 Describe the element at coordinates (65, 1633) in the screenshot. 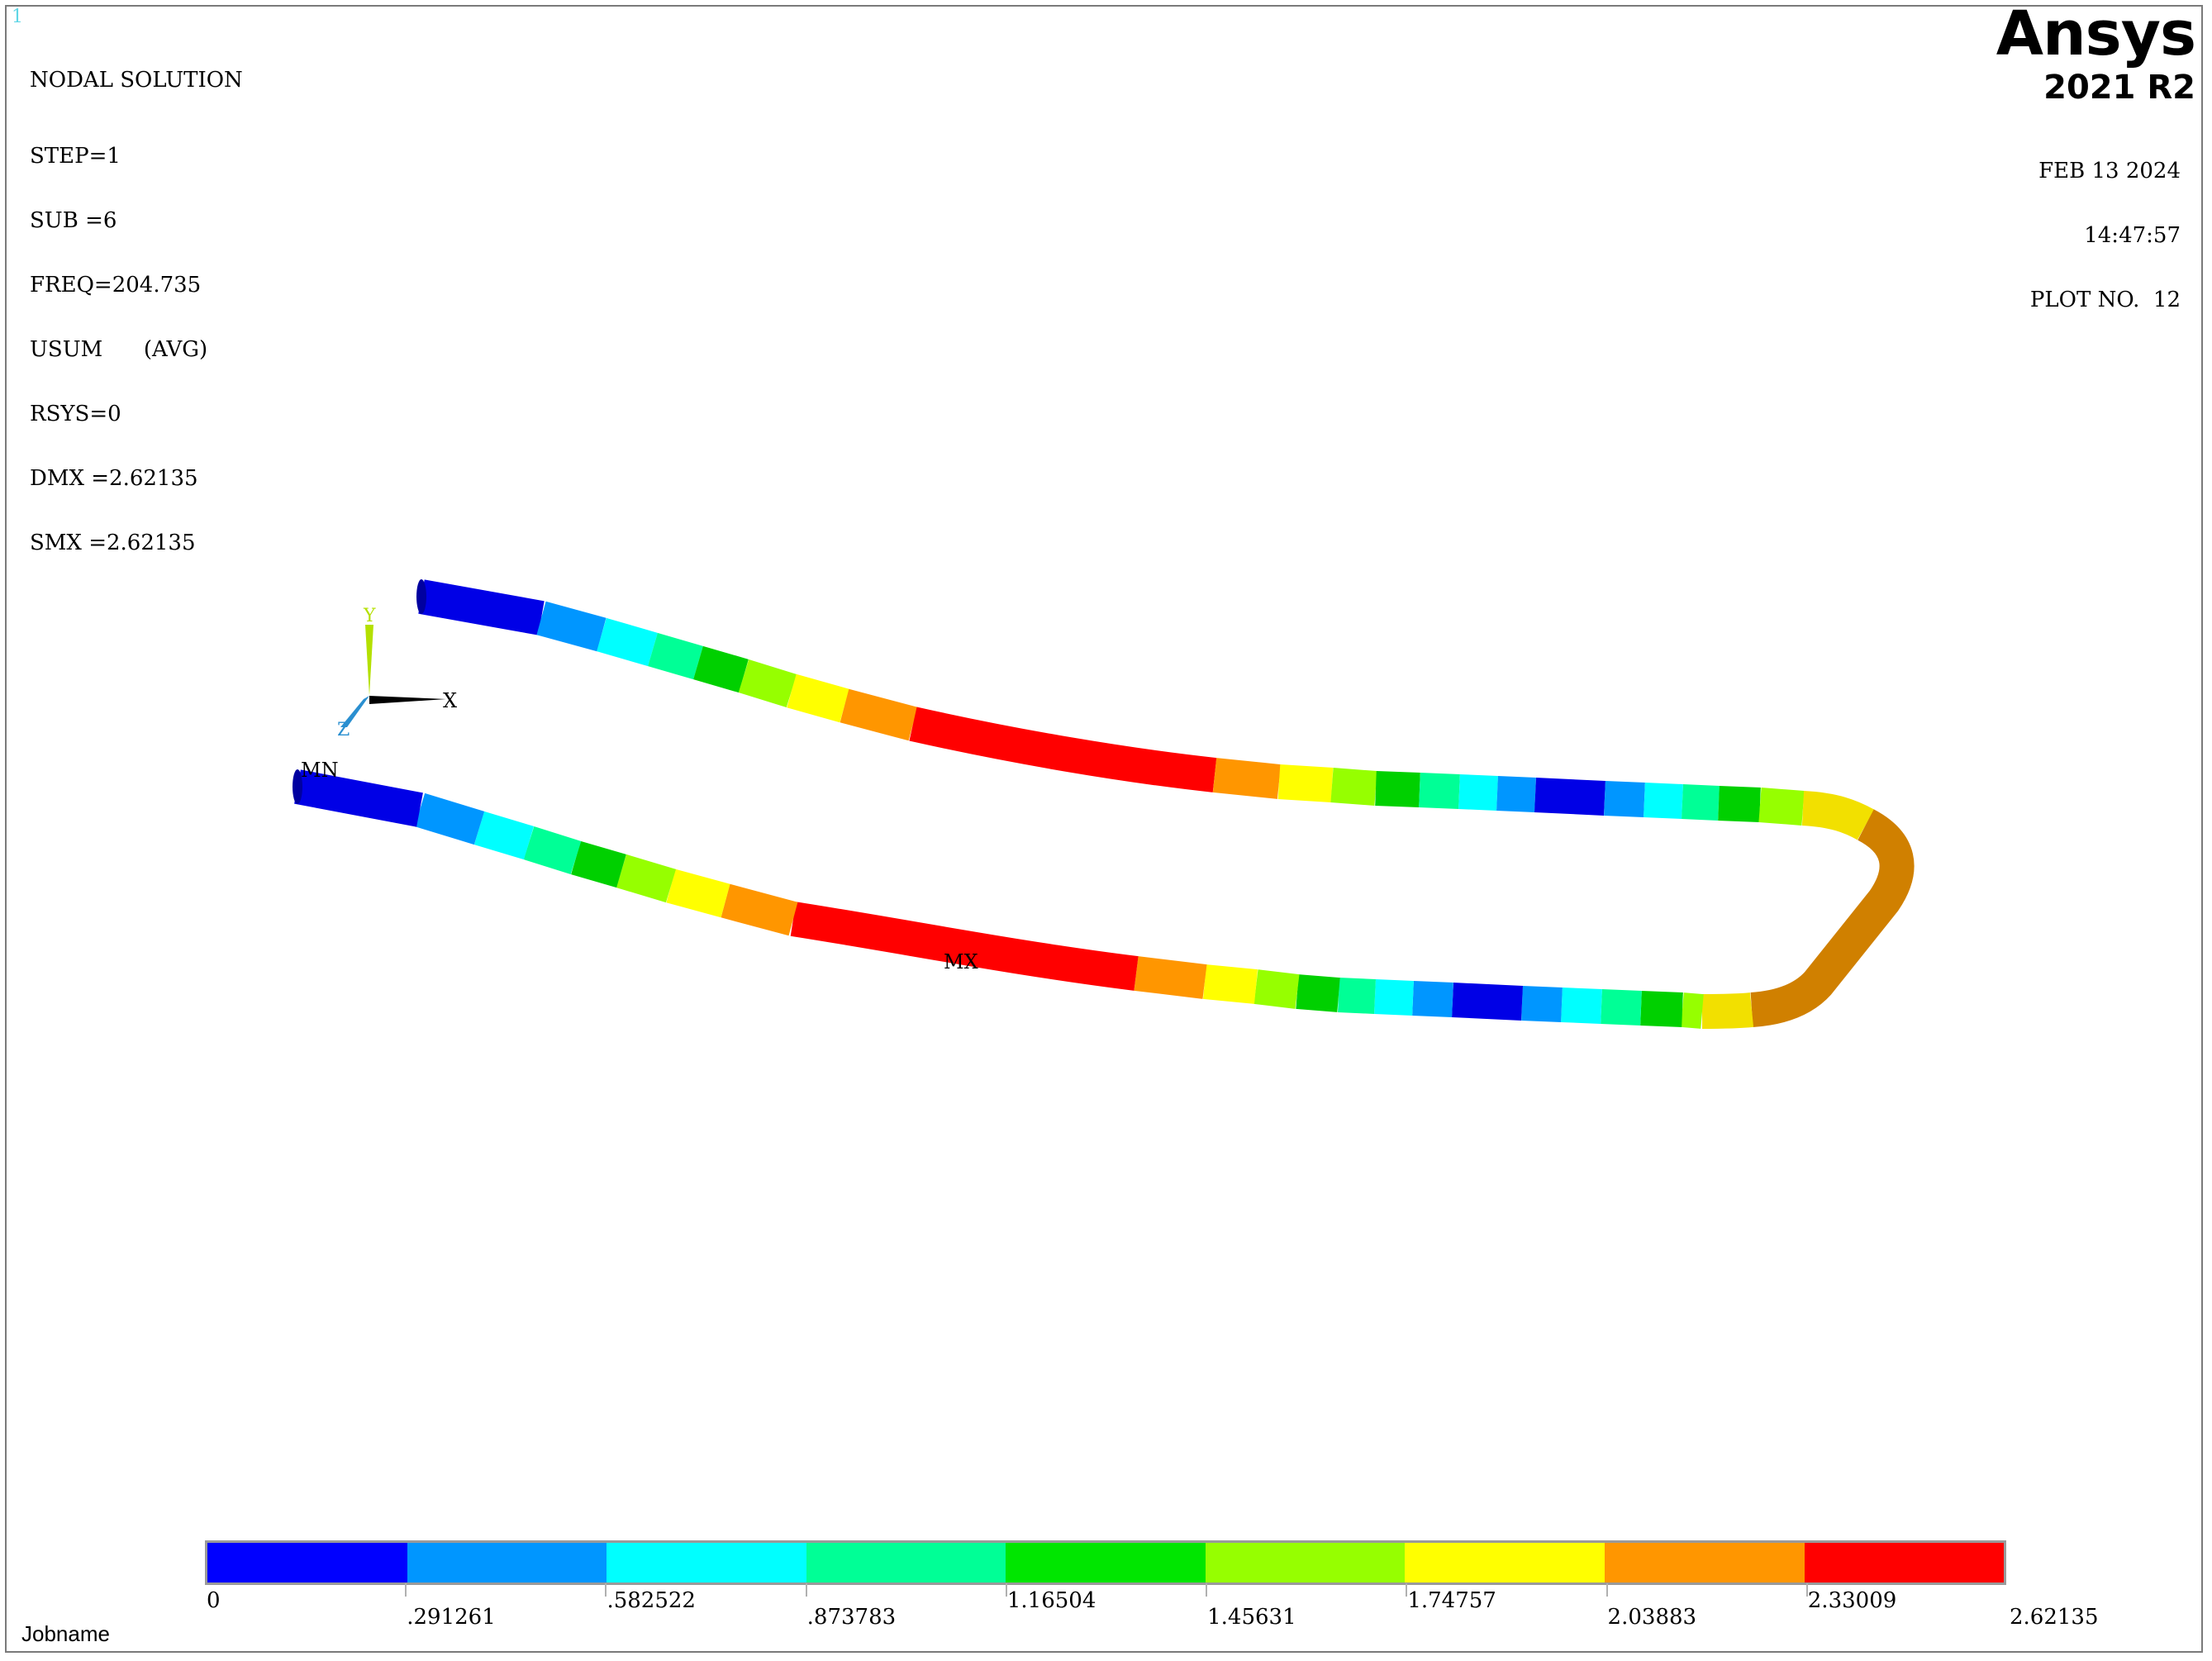

I see `jobname-label: Jobname` at that location.